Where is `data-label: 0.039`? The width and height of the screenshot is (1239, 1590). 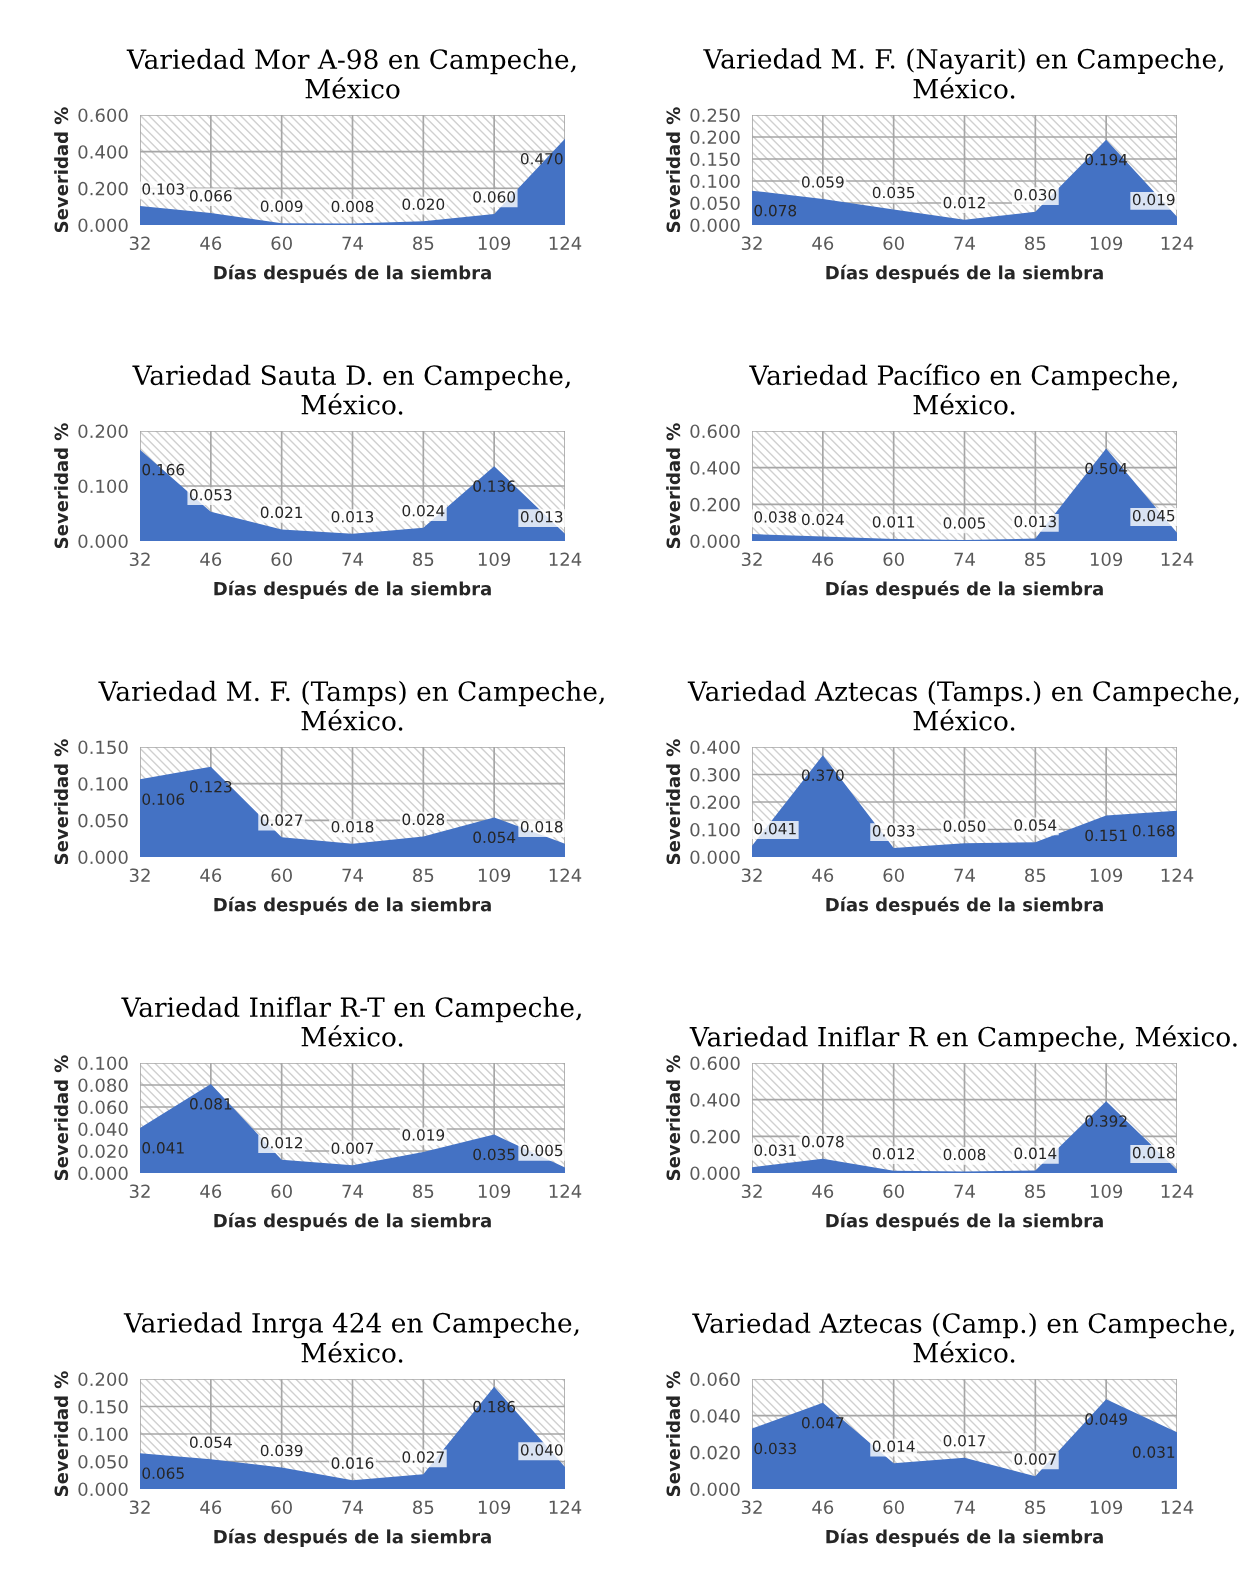
data-label: 0.039 is located at coordinates (281, 1450).